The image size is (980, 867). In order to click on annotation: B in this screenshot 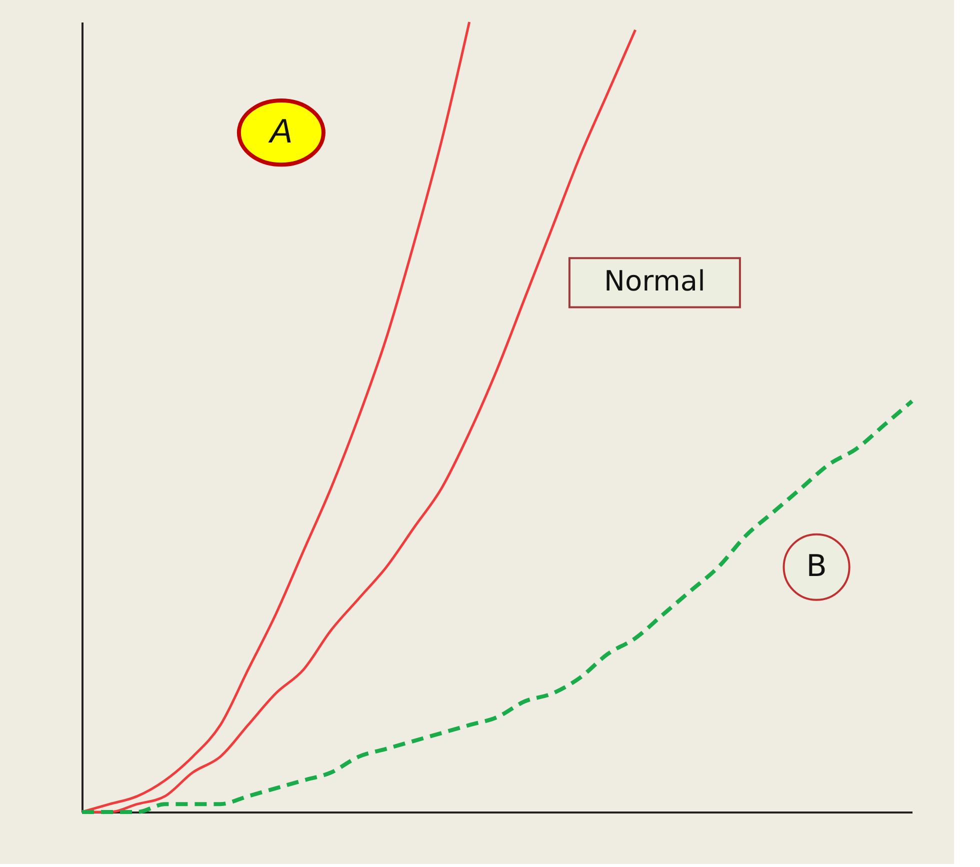, I will do `click(816, 566)`.